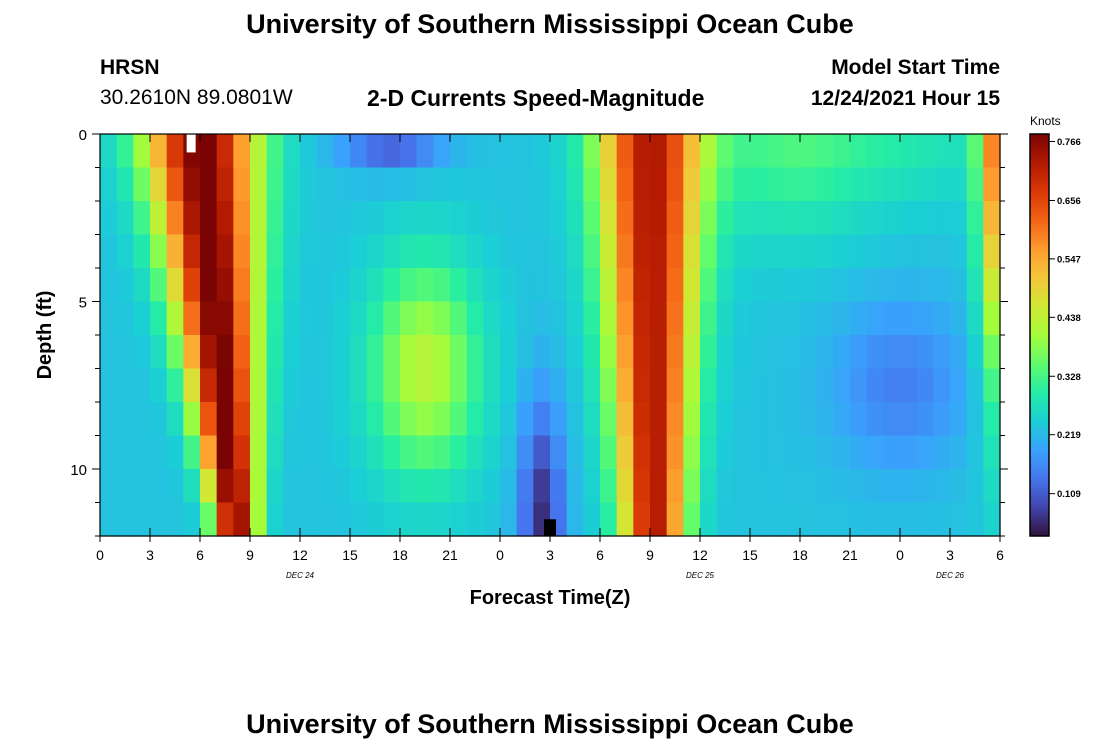  What do you see at coordinates (650, 555) in the screenshot?
I see `x-tick-label: 9` at bounding box center [650, 555].